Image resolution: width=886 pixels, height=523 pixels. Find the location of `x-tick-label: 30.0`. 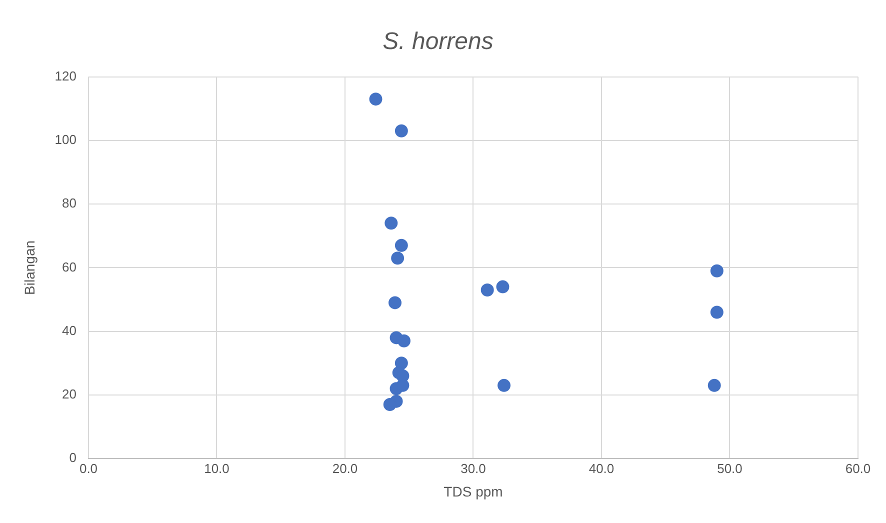

x-tick-label: 30.0 is located at coordinates (473, 468).